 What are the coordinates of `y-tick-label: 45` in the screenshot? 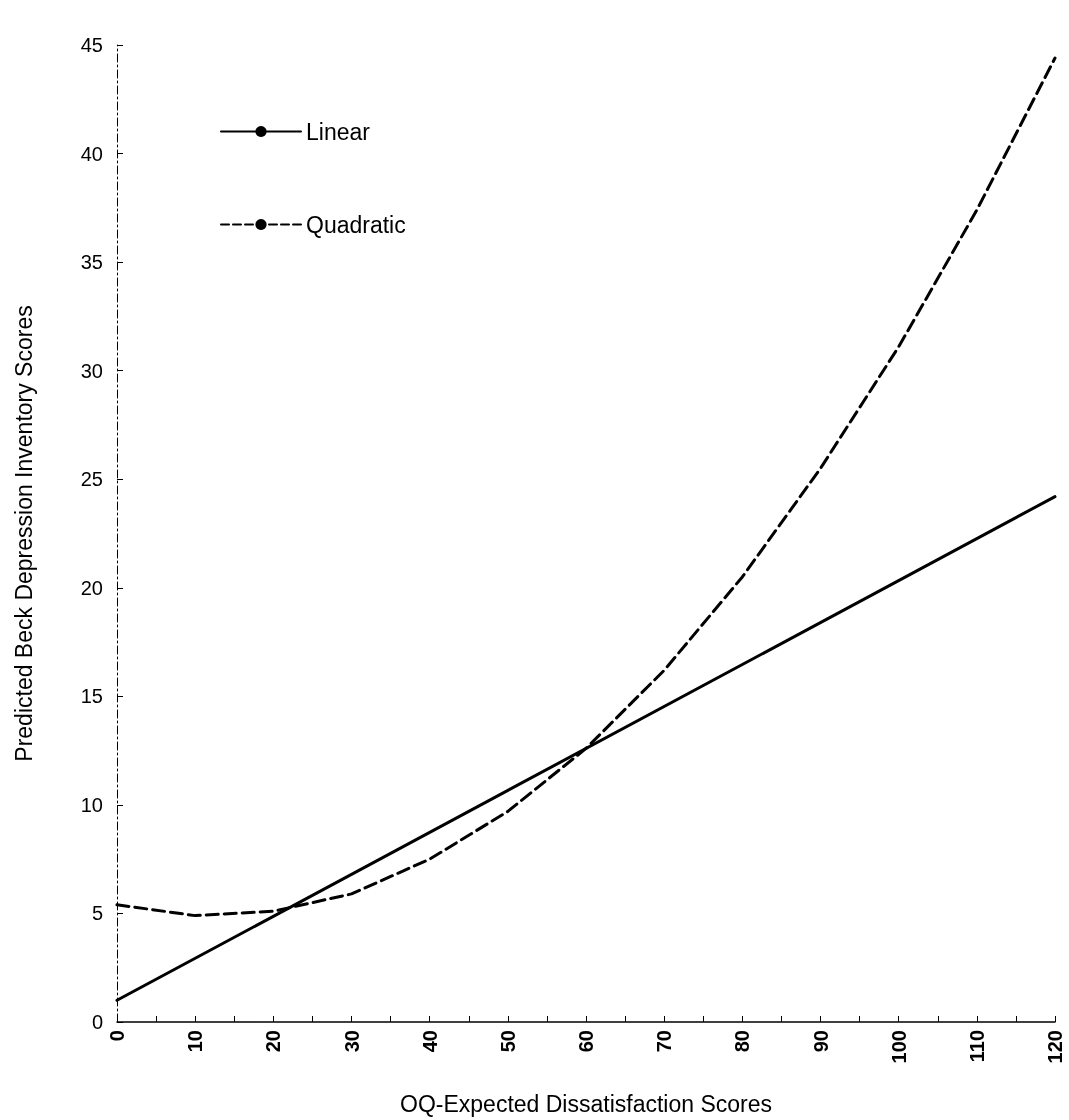 It's located at (91, 45).